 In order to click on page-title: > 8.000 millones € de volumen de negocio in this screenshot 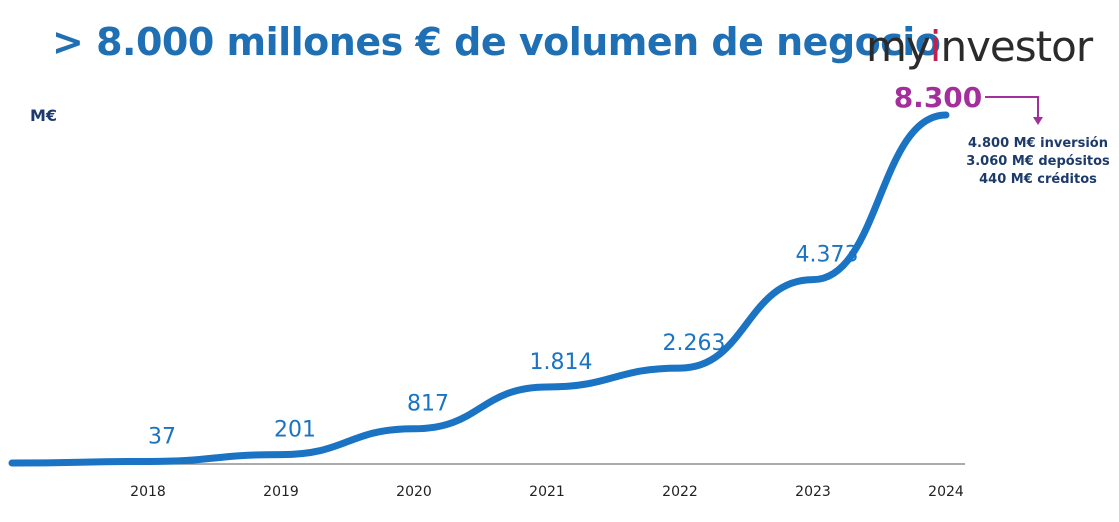, I will do `click(496, 42)`.